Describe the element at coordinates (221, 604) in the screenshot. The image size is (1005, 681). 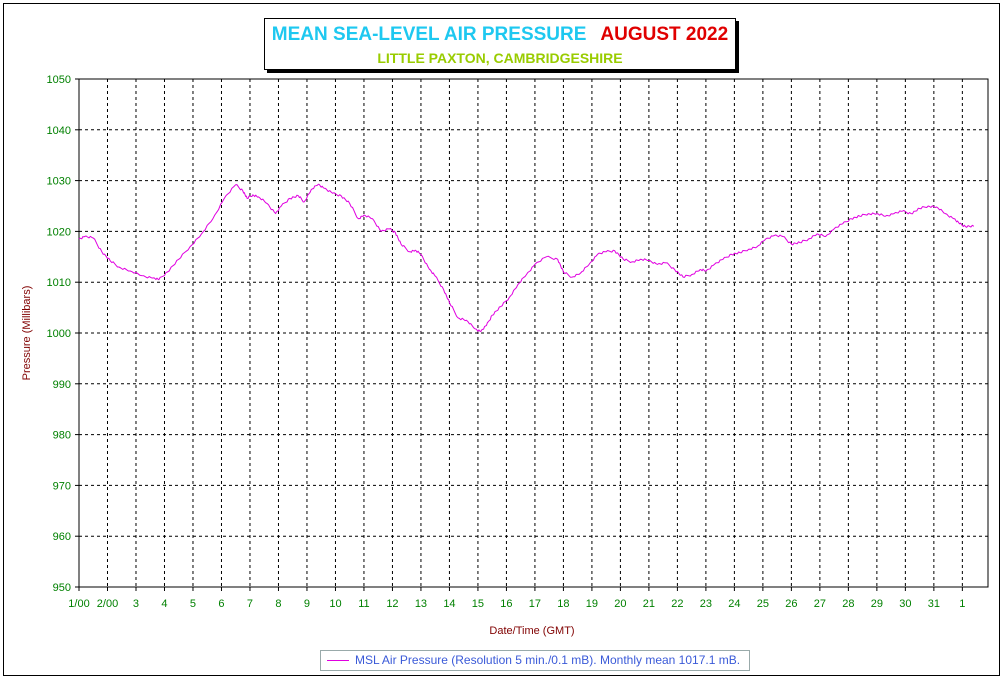
I see `x-tick-label: 6` at that location.